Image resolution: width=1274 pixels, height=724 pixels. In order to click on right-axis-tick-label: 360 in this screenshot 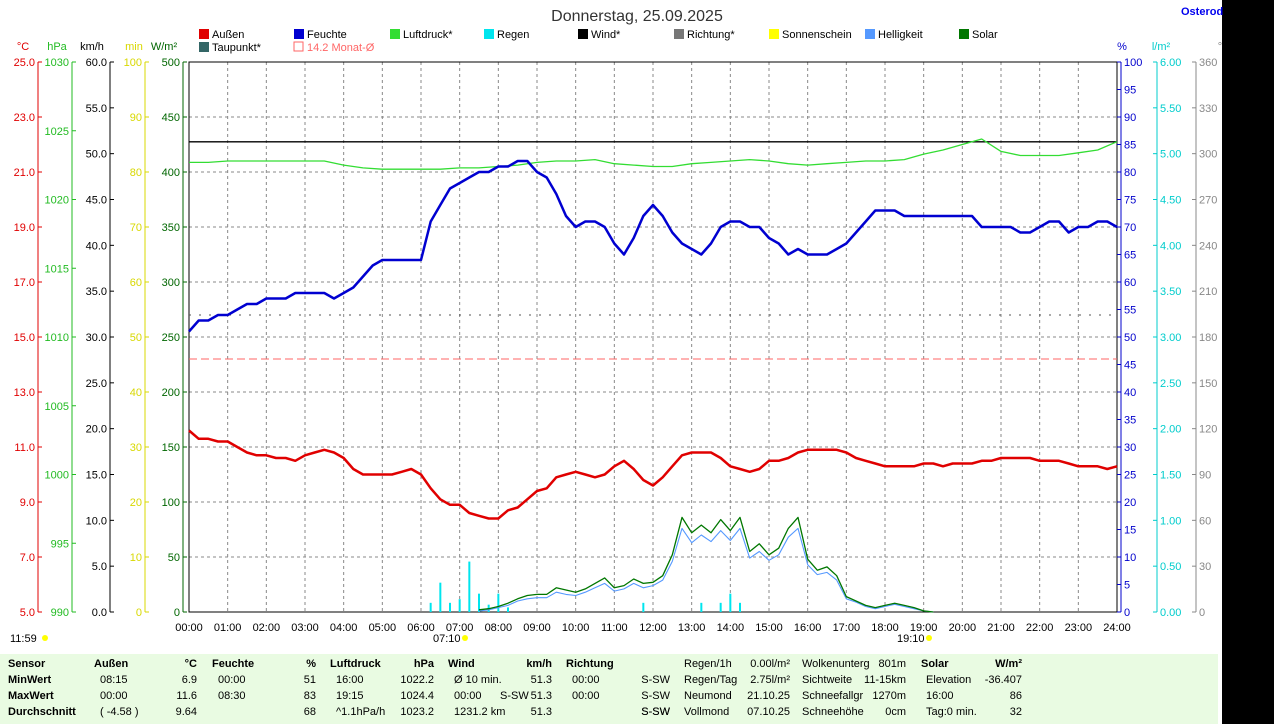, I will do `click(1208, 63)`.